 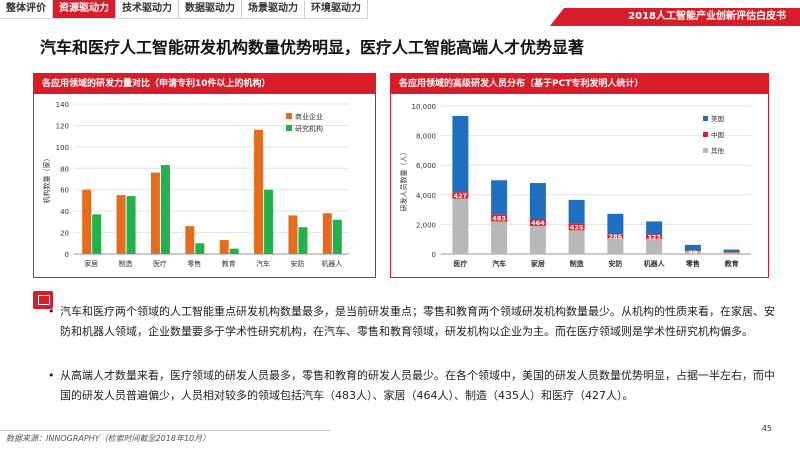 What do you see at coordinates (108, 438) in the screenshot?
I see `data-source: 数据来源：INNOGRAPHY（检索时间截至2018年10月）` at bounding box center [108, 438].